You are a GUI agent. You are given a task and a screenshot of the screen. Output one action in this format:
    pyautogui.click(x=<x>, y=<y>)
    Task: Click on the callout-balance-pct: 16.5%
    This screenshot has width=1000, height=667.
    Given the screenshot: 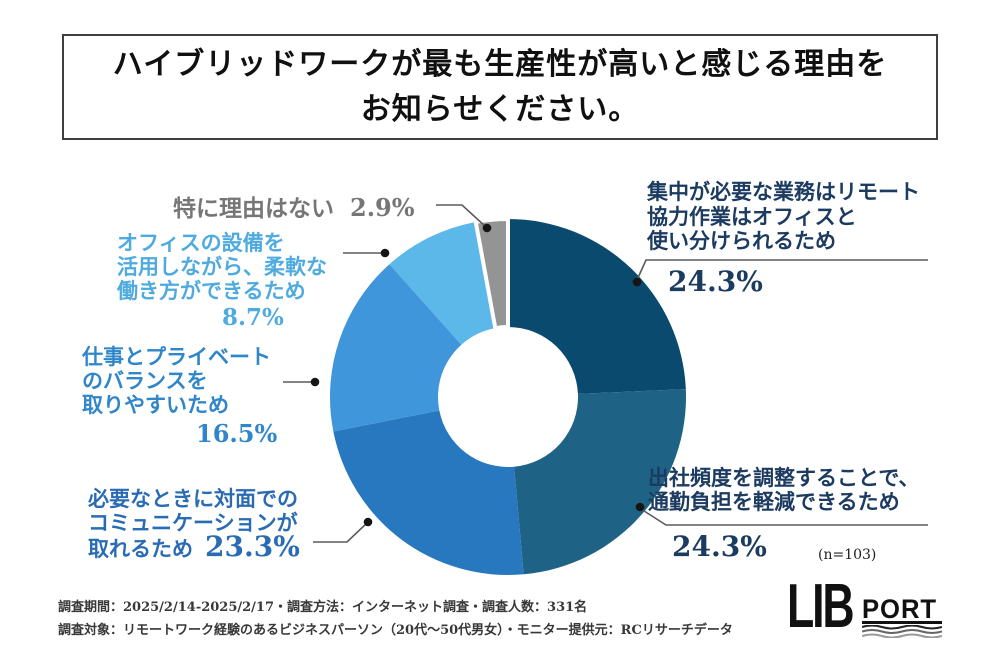 What is the action you would take?
    pyautogui.click(x=237, y=433)
    